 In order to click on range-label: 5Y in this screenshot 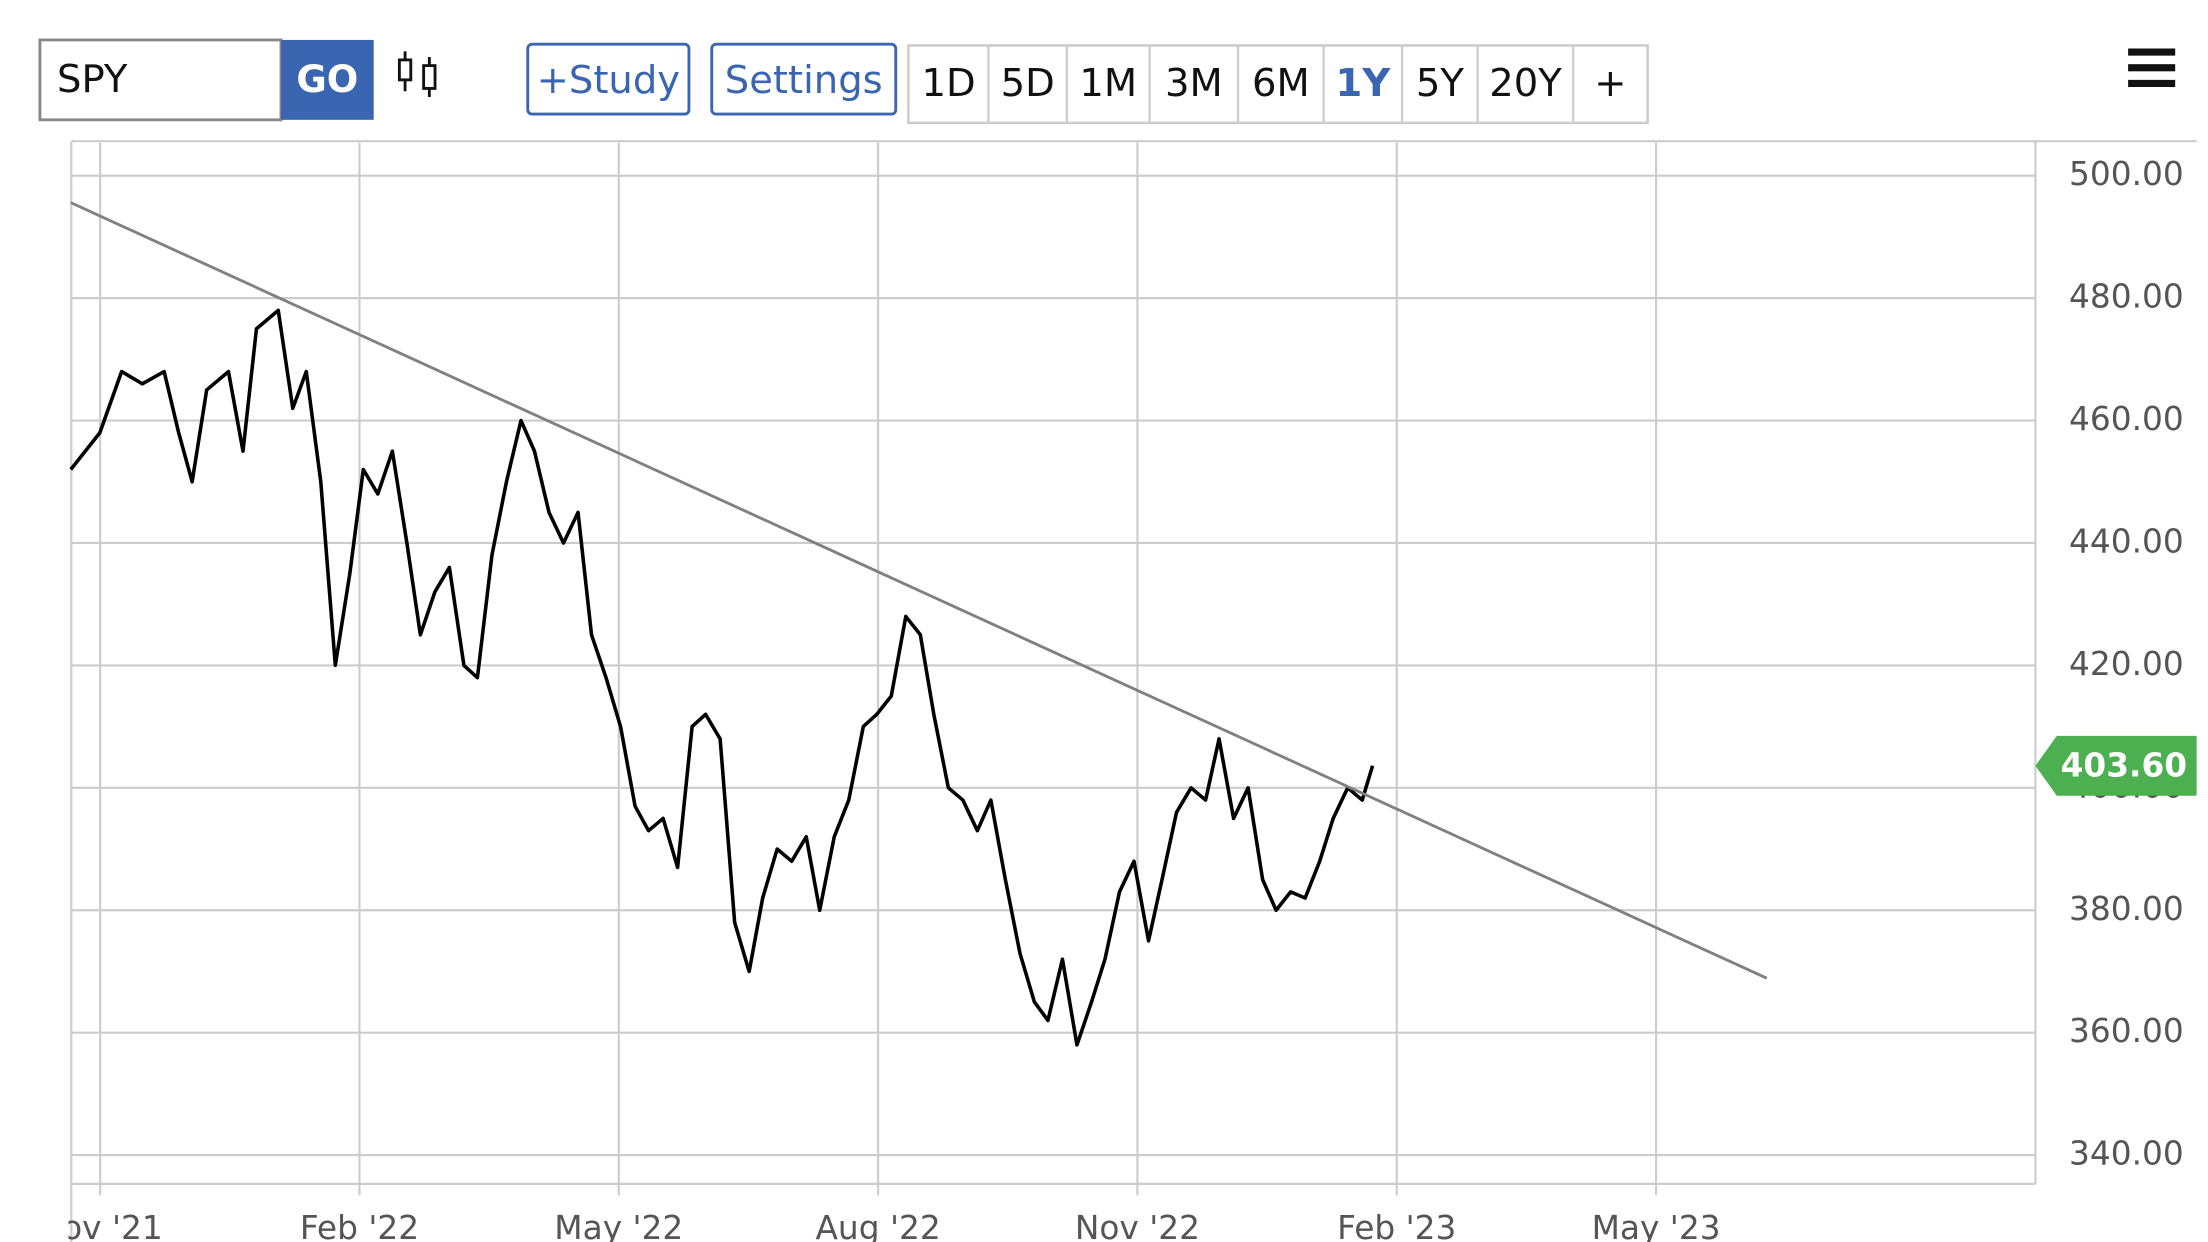, I will do `click(1440, 83)`.